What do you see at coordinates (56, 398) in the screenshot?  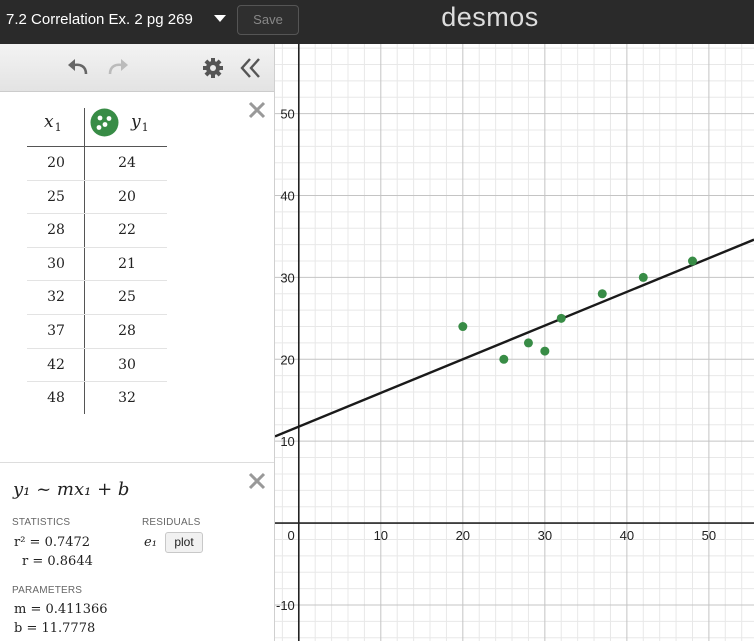 I see `table-cell-x: 48` at bounding box center [56, 398].